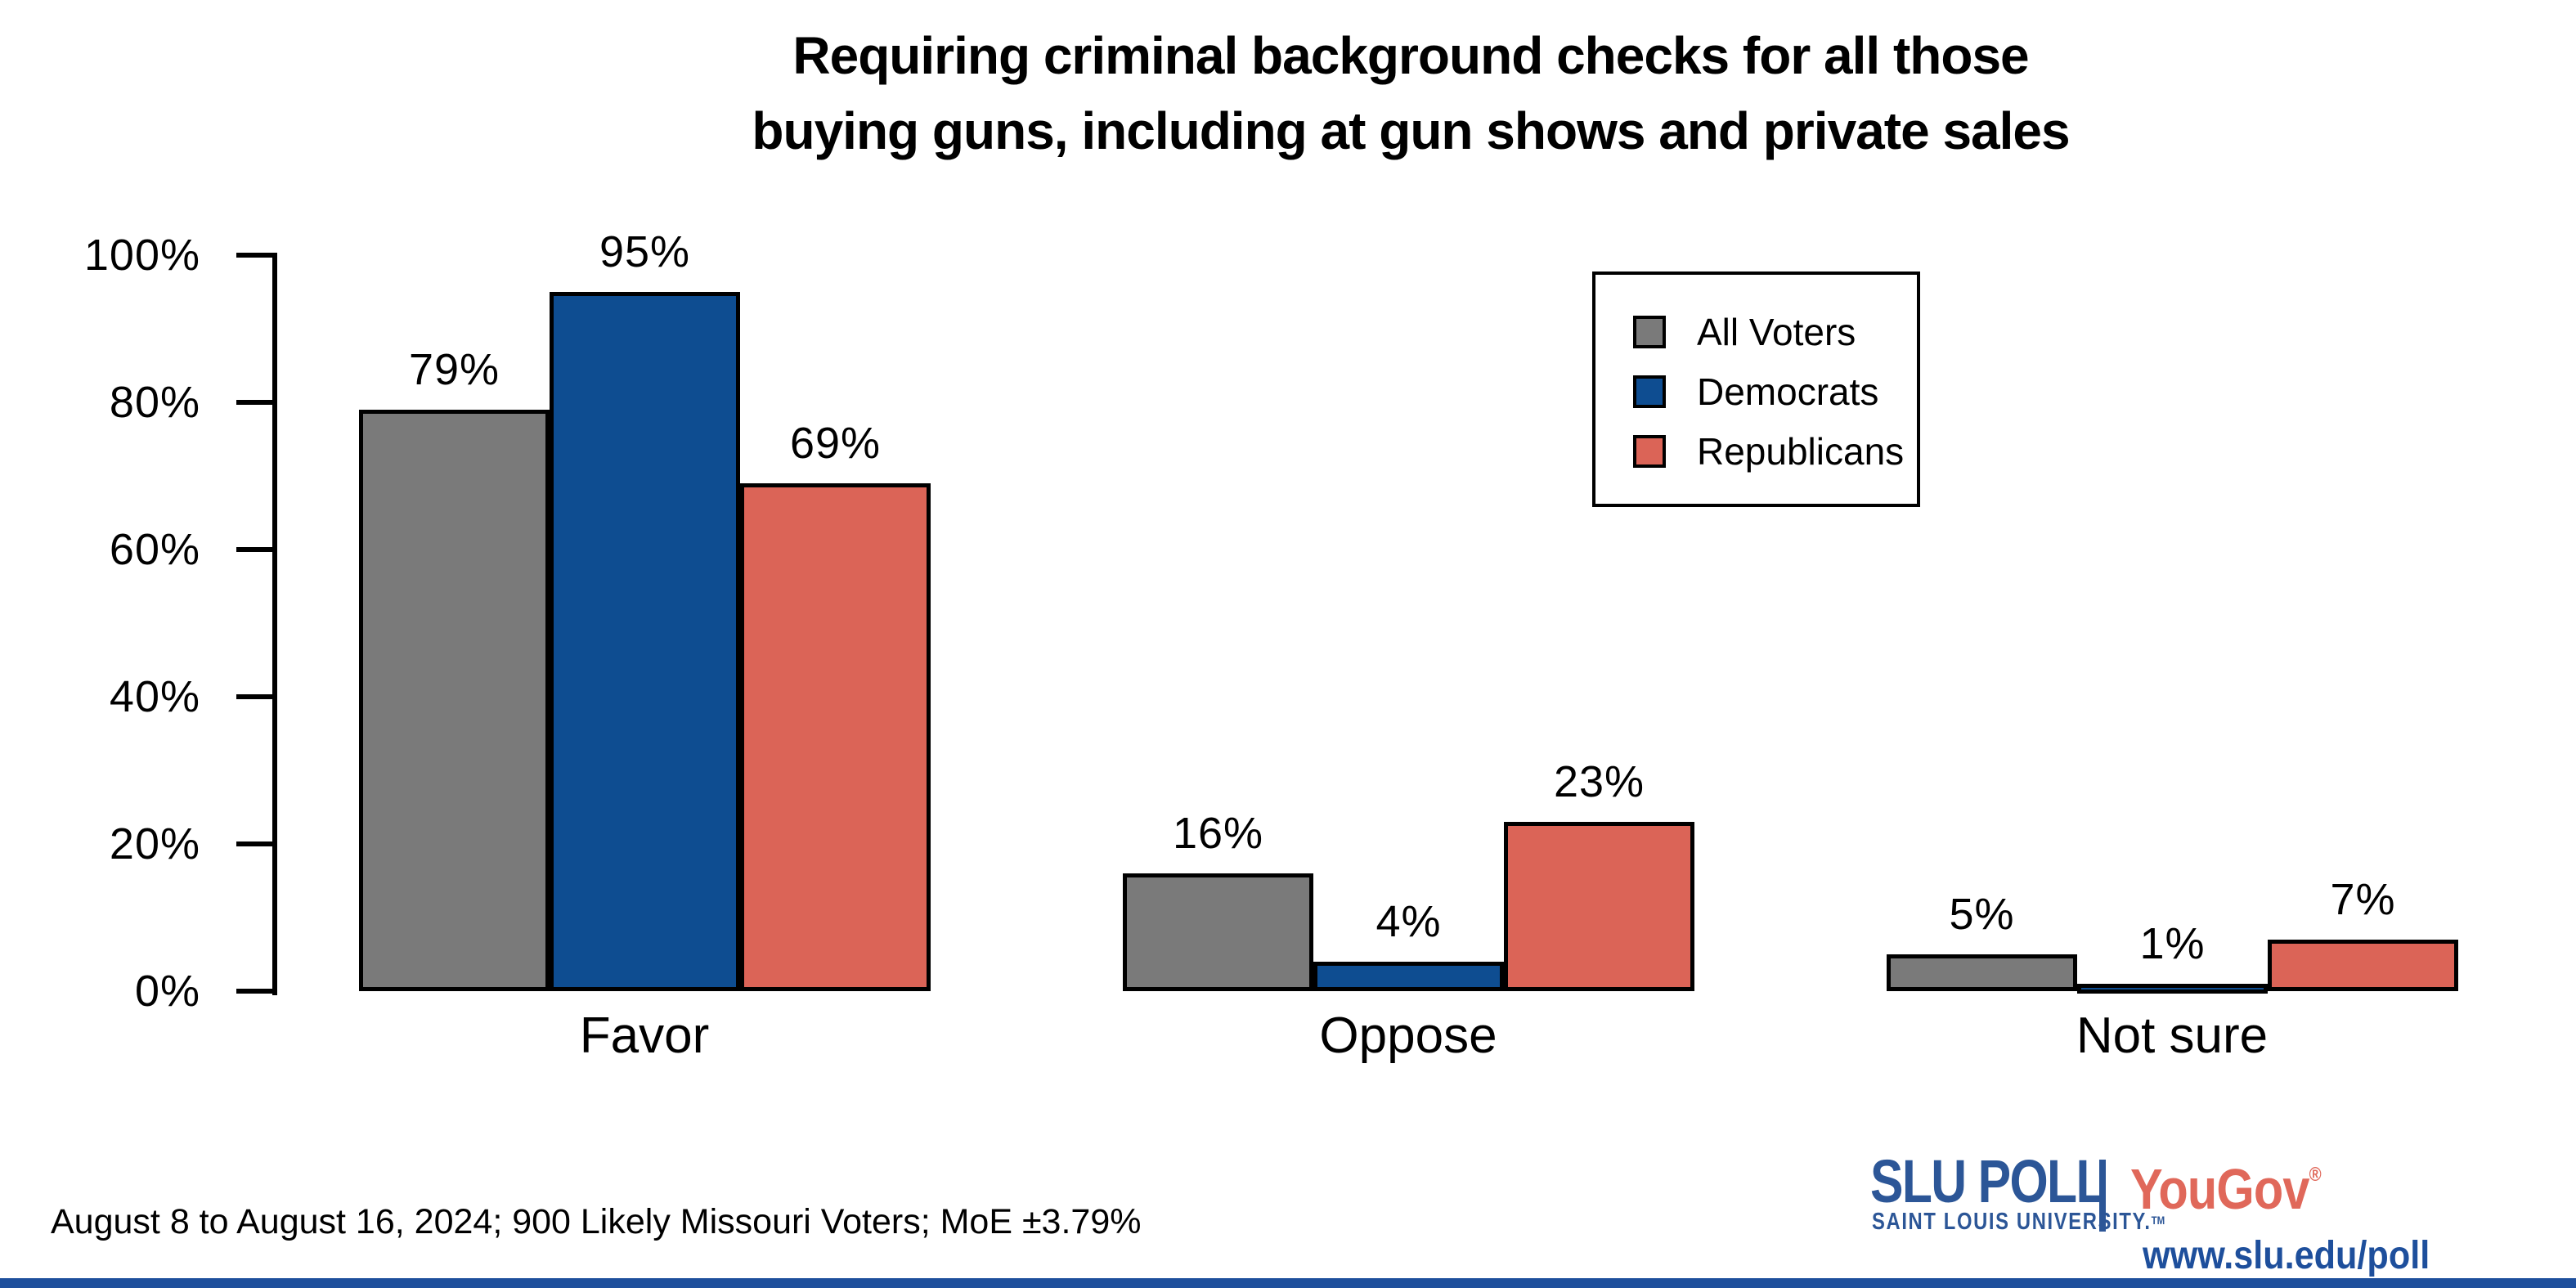 The height and width of the screenshot is (1288, 2576). Describe the element at coordinates (1218, 932) in the screenshot. I see `bar-oppose-all-voters` at that location.